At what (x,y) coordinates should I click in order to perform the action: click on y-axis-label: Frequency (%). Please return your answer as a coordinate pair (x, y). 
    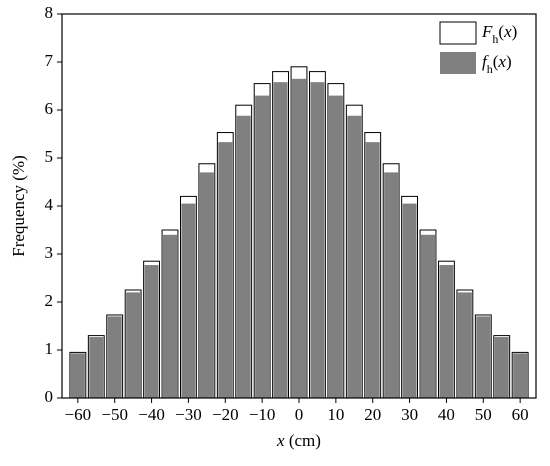
    Looking at the image, I should click on (18, 206).